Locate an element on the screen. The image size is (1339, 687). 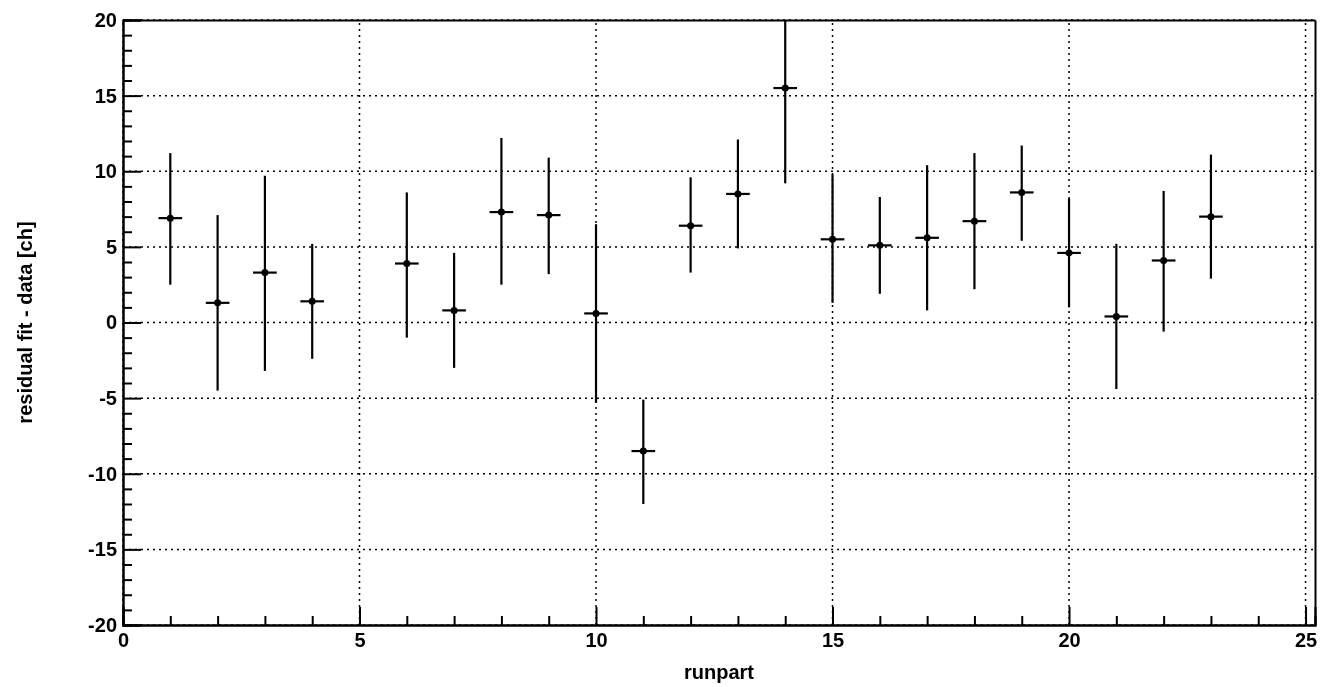
y-tick-label: 5 is located at coordinates (111, 246).